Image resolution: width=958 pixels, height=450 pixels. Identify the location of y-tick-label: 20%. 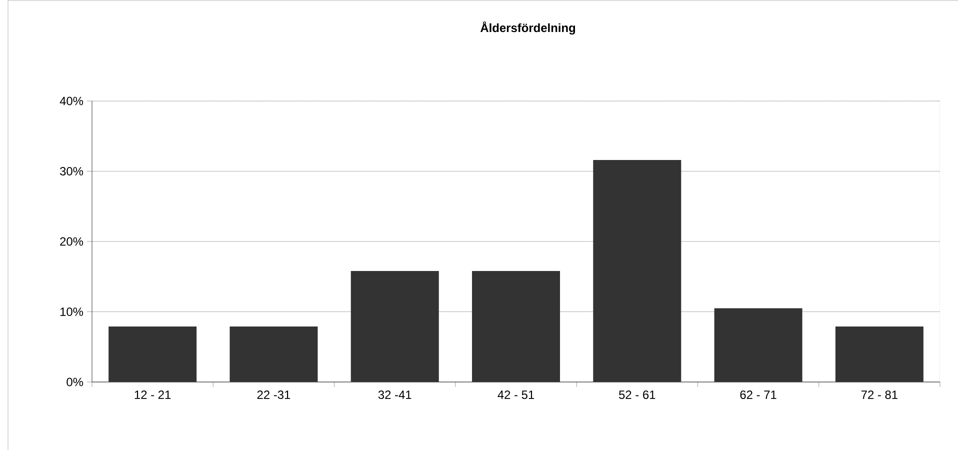
(72, 241).